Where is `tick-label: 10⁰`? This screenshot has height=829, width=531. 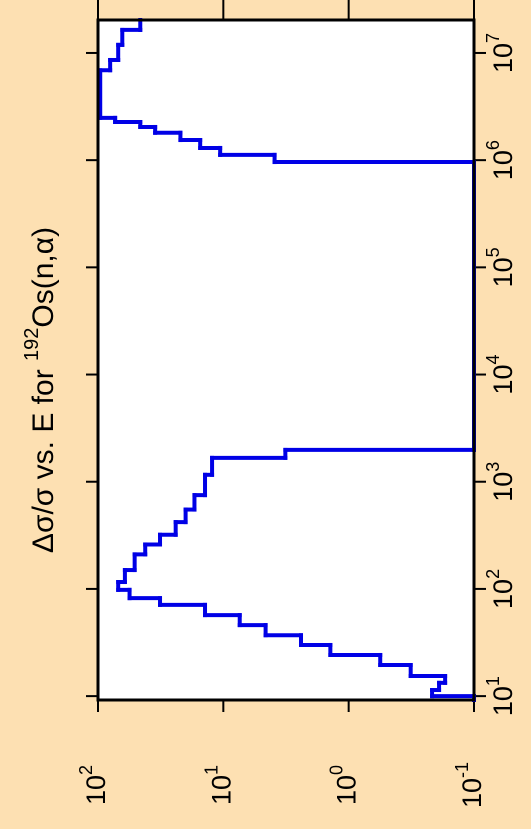
tick-label: 10⁰ is located at coordinates (343, 785).